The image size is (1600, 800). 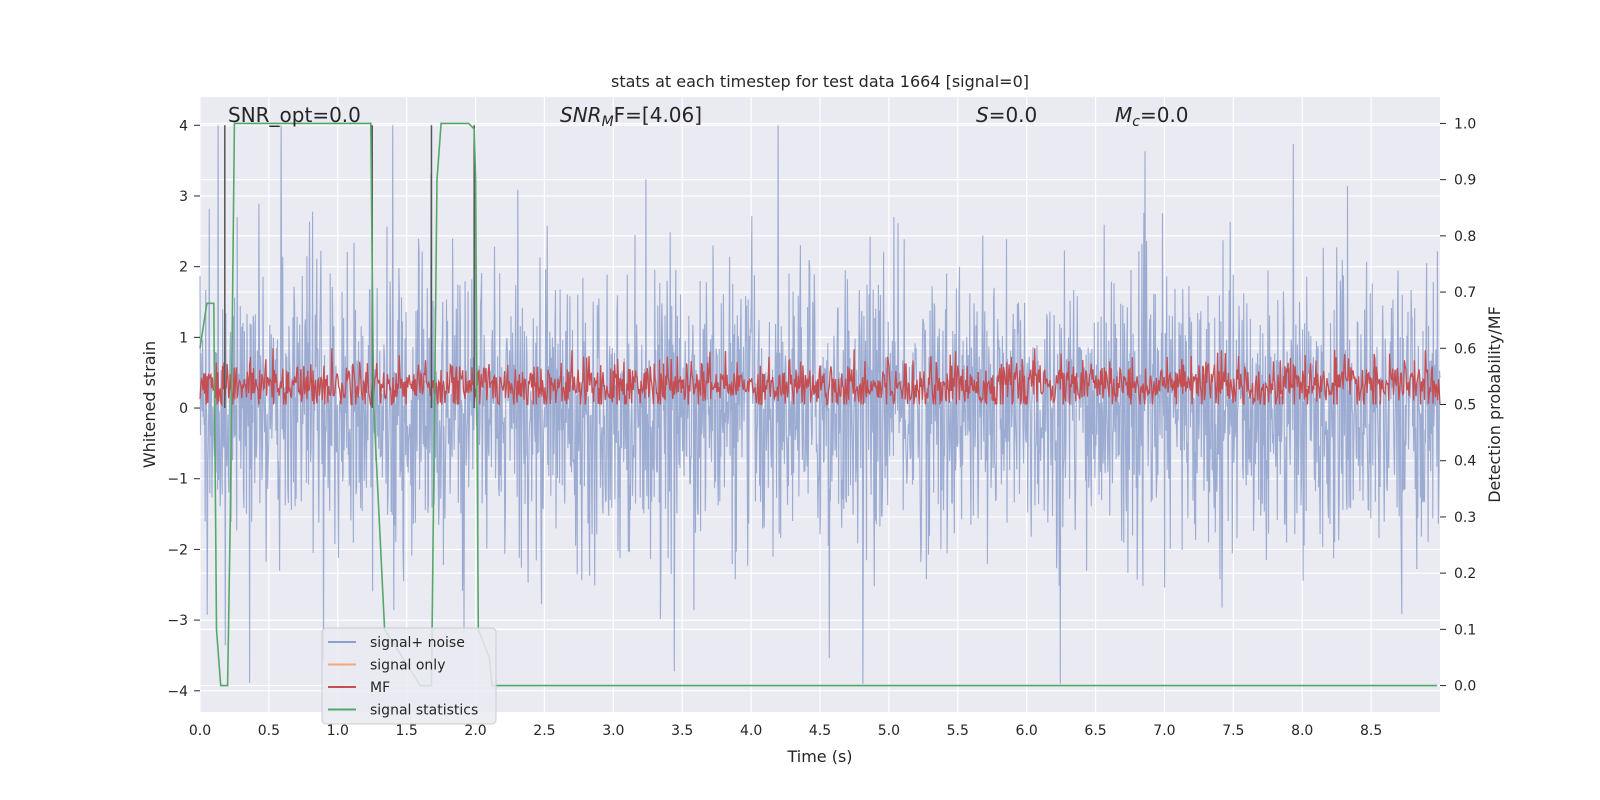 What do you see at coordinates (200, 731) in the screenshot?
I see `x-tick-label: 0.0` at bounding box center [200, 731].